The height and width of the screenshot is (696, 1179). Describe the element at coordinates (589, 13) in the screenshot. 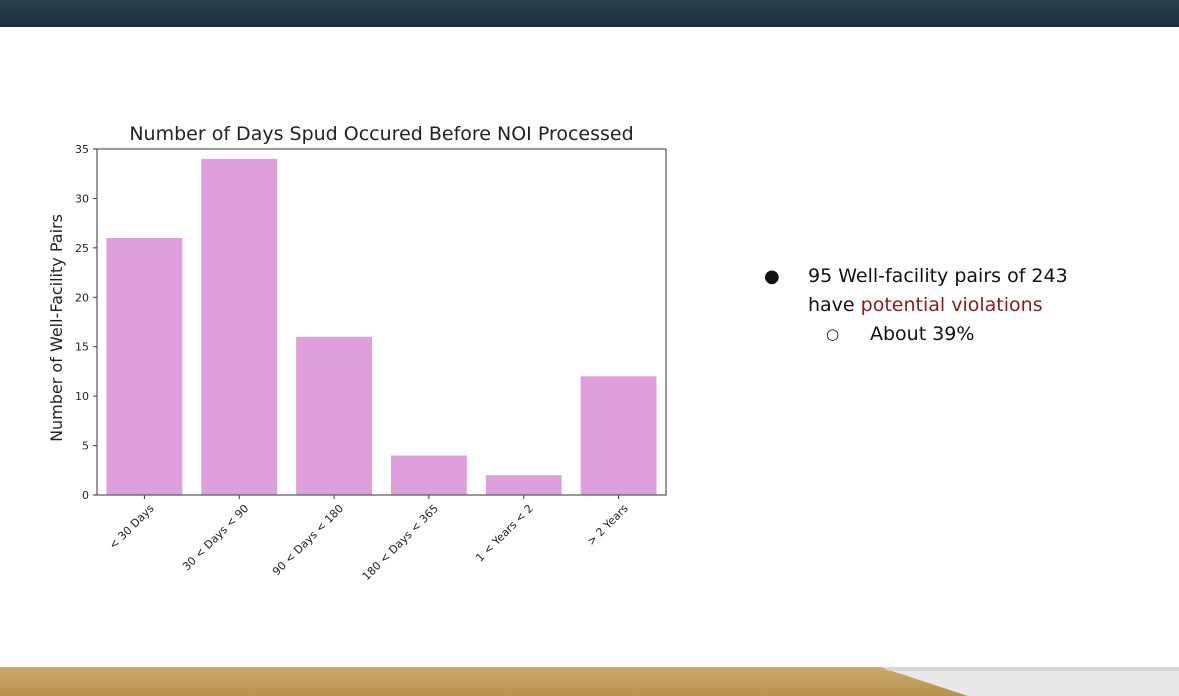

I see `header-bar` at that location.